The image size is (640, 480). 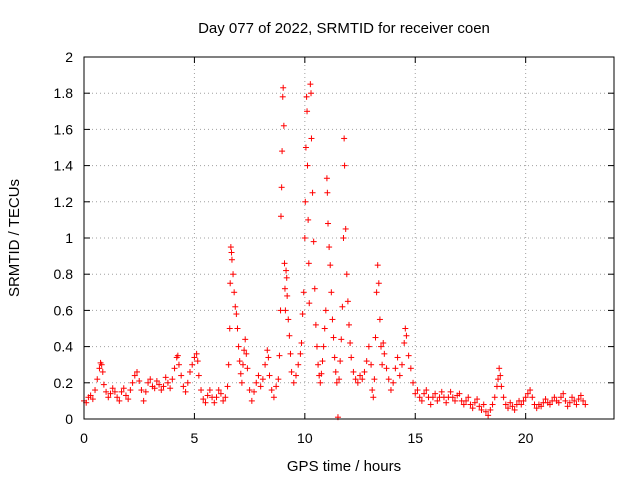 What do you see at coordinates (84, 438) in the screenshot?
I see `x-tick-label: 0` at bounding box center [84, 438].